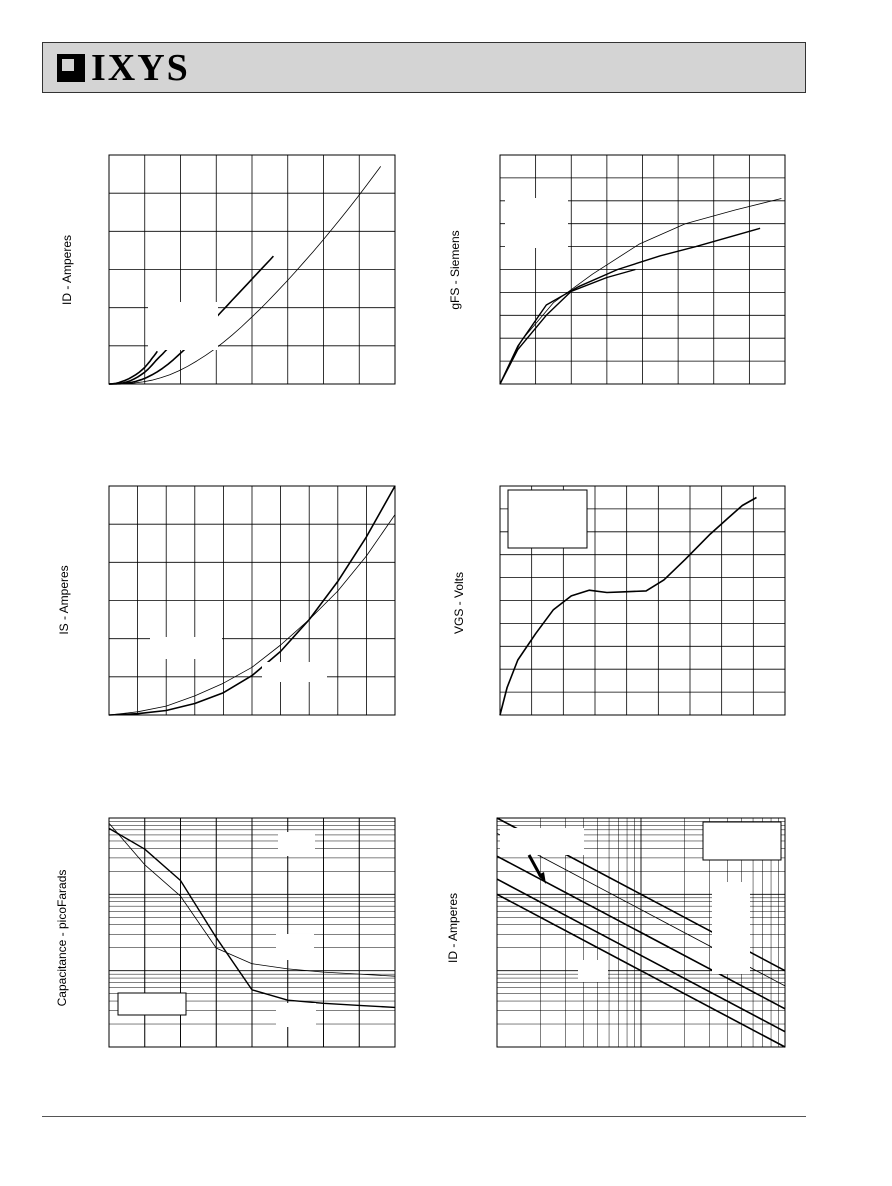 Image resolution: width=892 pixels, height=1186 pixels. Describe the element at coordinates (731, 928) in the screenshot. I see `chart-6-label-box-b` at that location.